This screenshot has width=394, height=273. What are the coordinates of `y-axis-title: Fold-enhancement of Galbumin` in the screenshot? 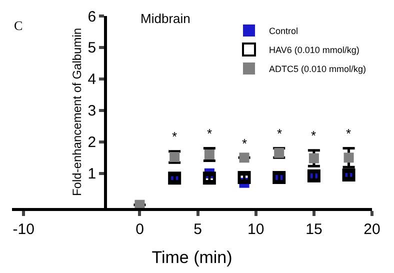 It's located at (77, 112).